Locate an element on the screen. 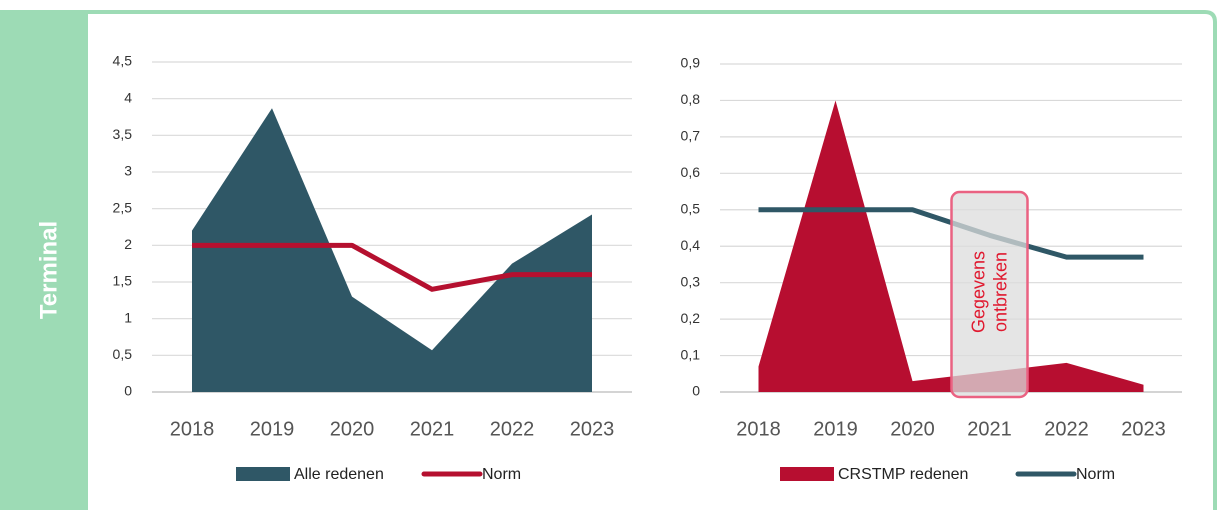  sidebar-label: Terminal is located at coordinates (48, 270).